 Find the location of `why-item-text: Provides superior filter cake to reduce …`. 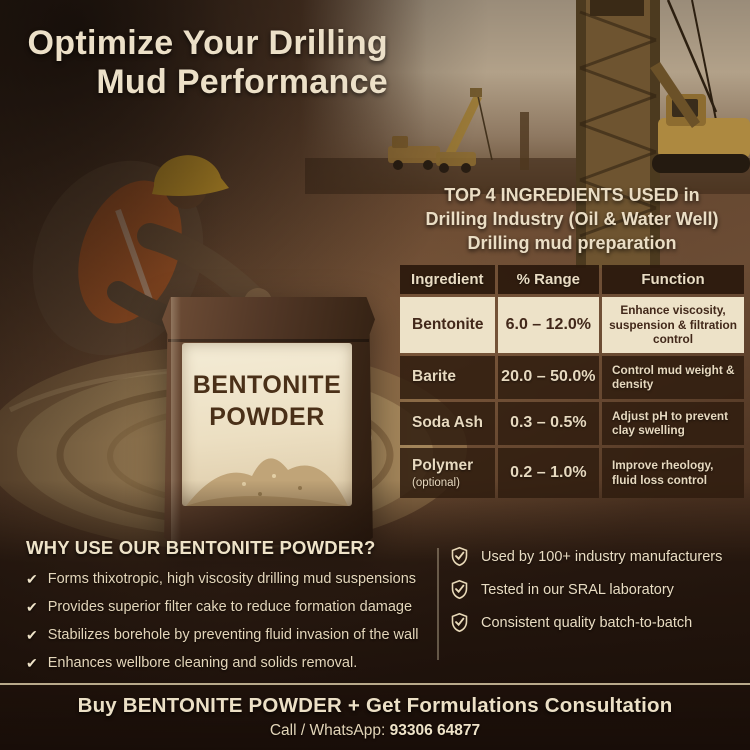

why-item-text: Provides superior filter cake to reduce … is located at coordinates (230, 607).